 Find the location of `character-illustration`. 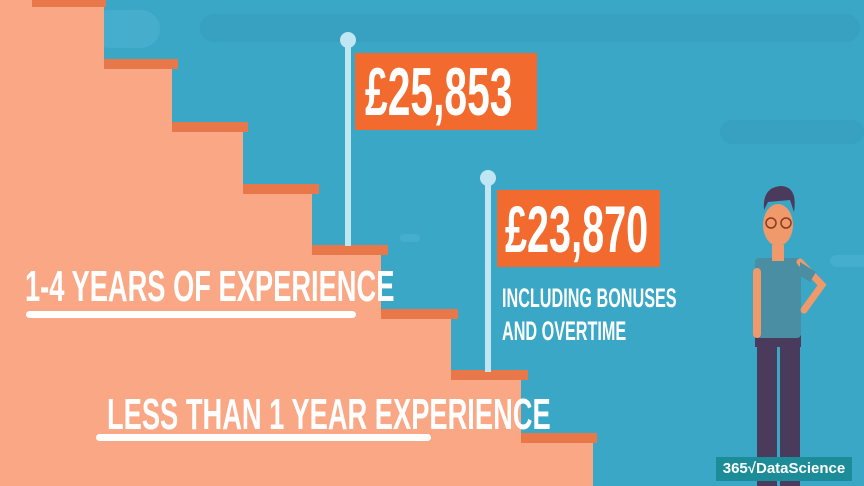

character-illustration is located at coordinates (790, 336).